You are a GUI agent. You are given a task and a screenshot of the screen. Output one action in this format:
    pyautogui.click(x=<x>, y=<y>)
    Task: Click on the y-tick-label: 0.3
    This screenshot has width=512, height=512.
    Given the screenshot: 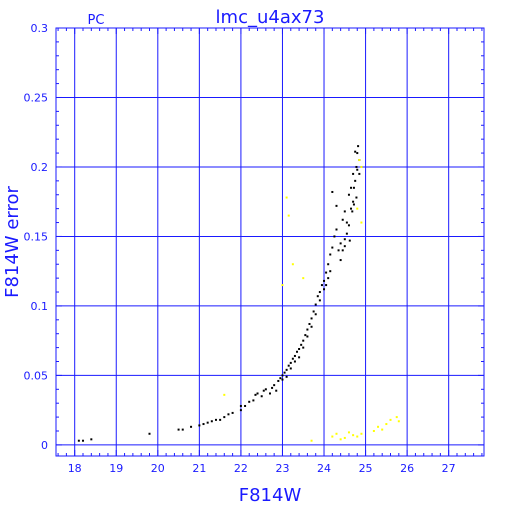 What is the action you would take?
    pyautogui.click(x=40, y=28)
    